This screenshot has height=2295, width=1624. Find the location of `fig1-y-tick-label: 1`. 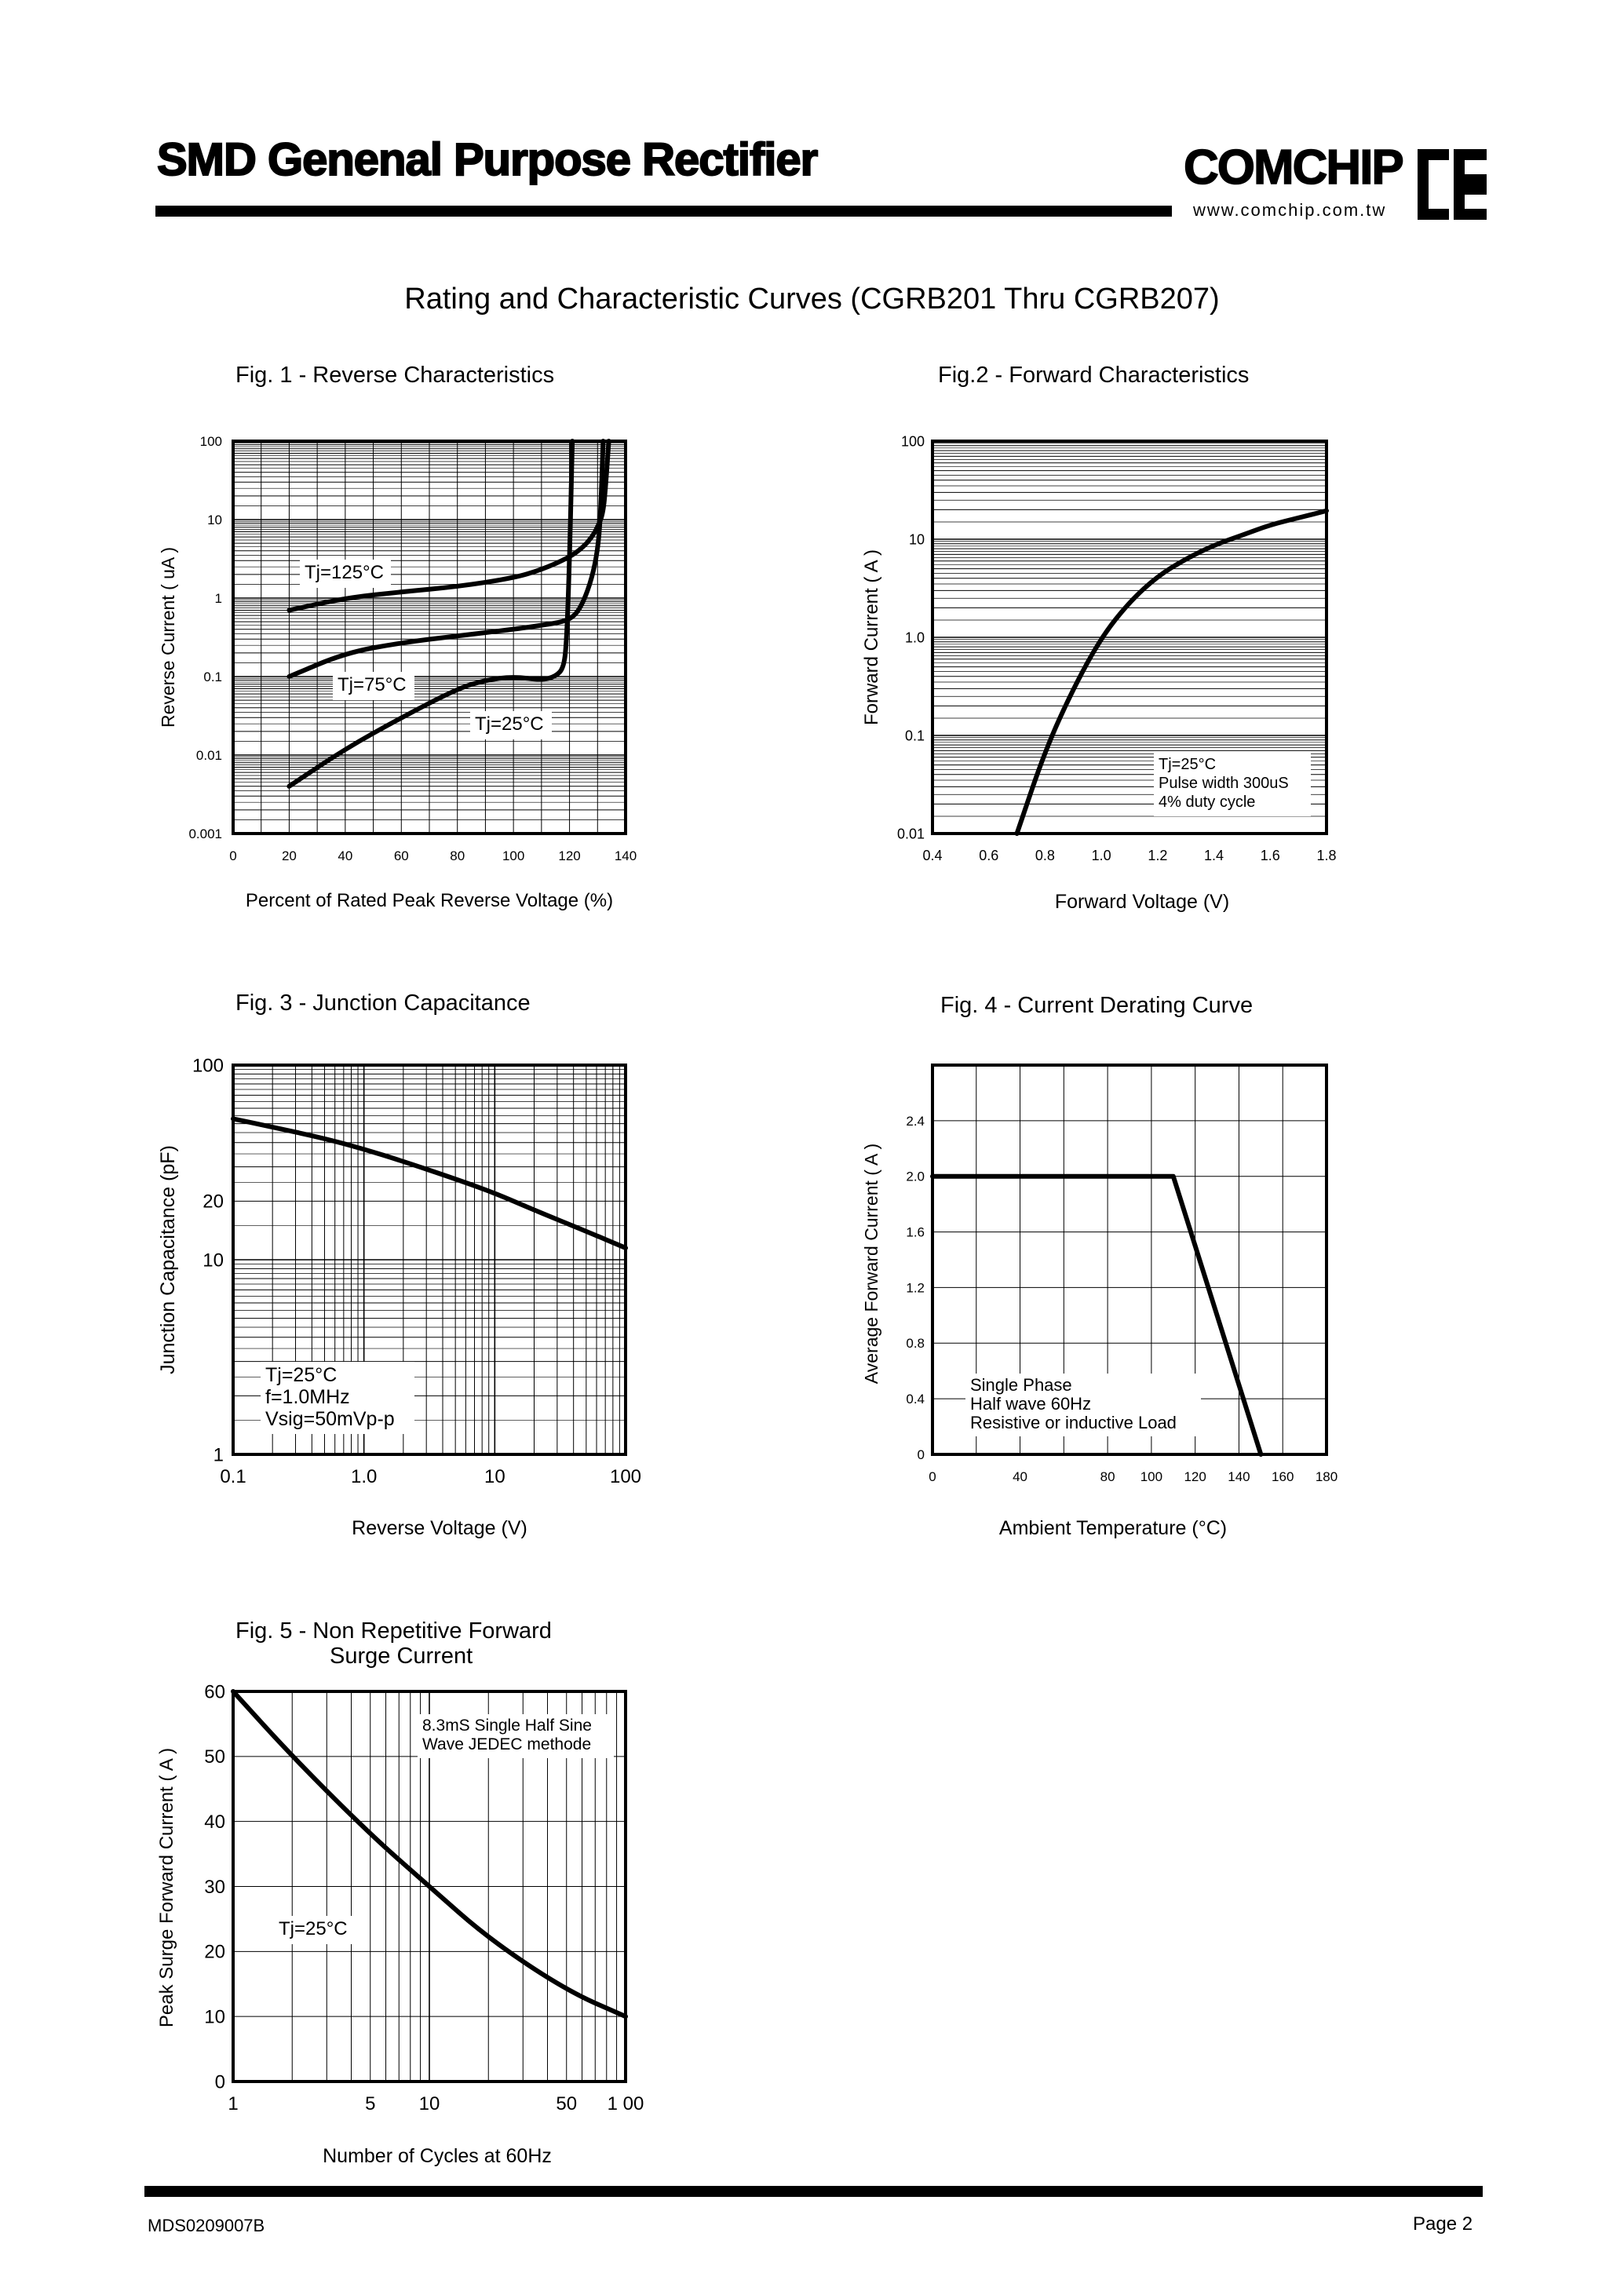

fig1-y-tick-label: 1 is located at coordinates (218, 598).